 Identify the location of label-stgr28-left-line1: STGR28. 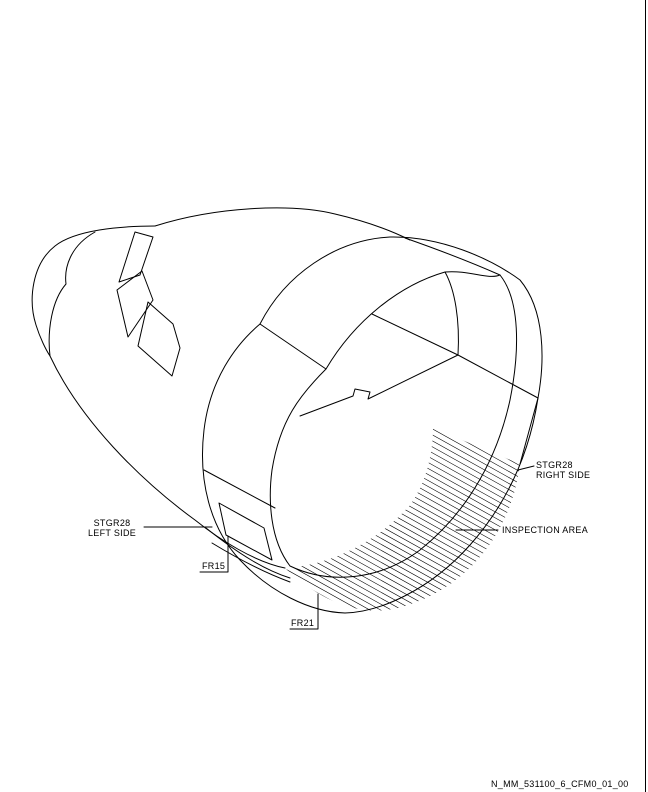
(112, 523).